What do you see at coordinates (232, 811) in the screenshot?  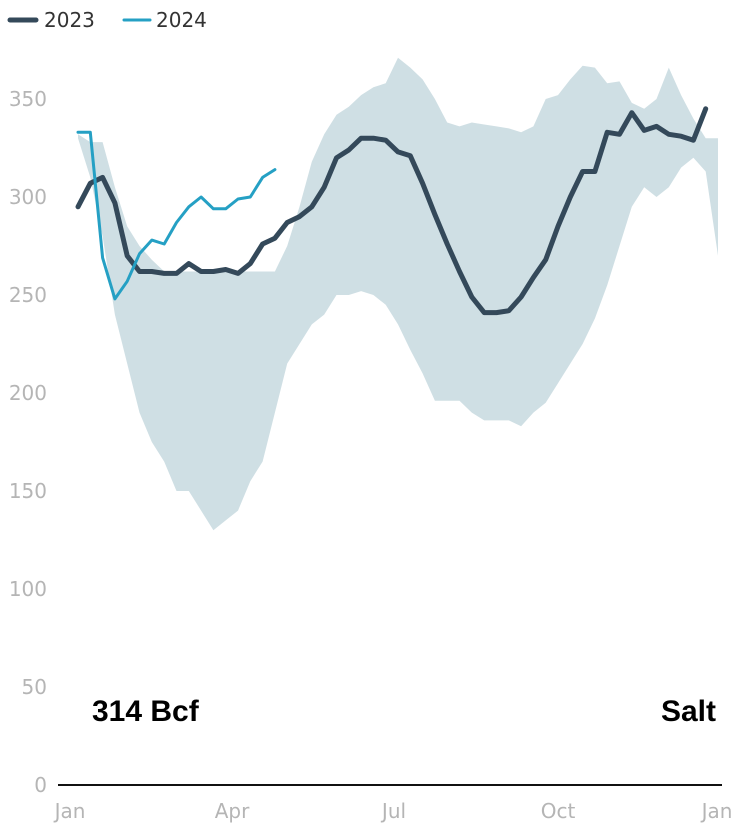 I see `x-tick-label: Apr` at bounding box center [232, 811].